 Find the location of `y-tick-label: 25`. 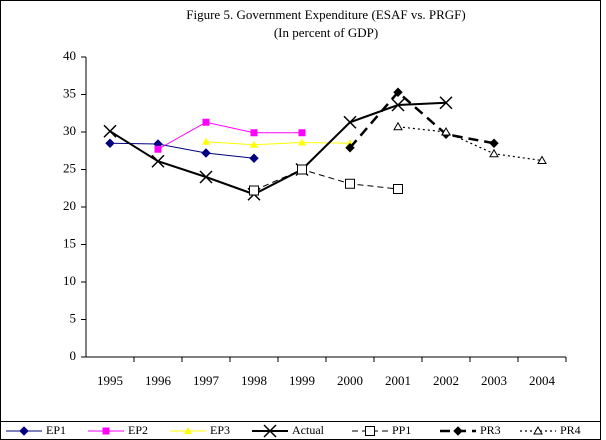

y-tick-label: 25 is located at coordinates (69, 167).